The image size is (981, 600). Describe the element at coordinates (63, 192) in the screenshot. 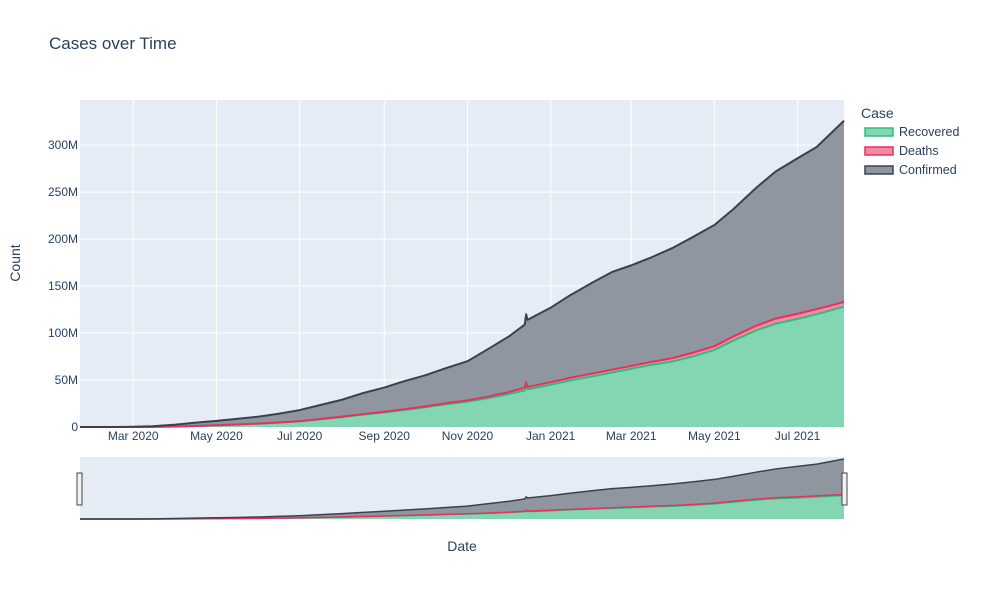

I see `y-tick-label: 250M` at that location.